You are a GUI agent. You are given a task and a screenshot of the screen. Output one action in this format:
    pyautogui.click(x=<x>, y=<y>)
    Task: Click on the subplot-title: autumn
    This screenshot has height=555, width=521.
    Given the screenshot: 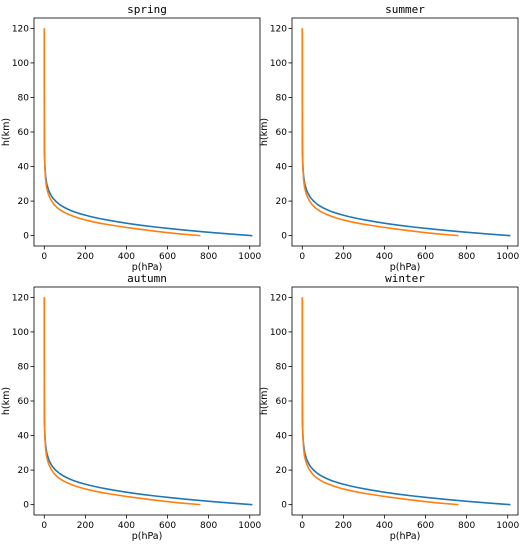 What is the action you would take?
    pyautogui.click(x=147, y=278)
    